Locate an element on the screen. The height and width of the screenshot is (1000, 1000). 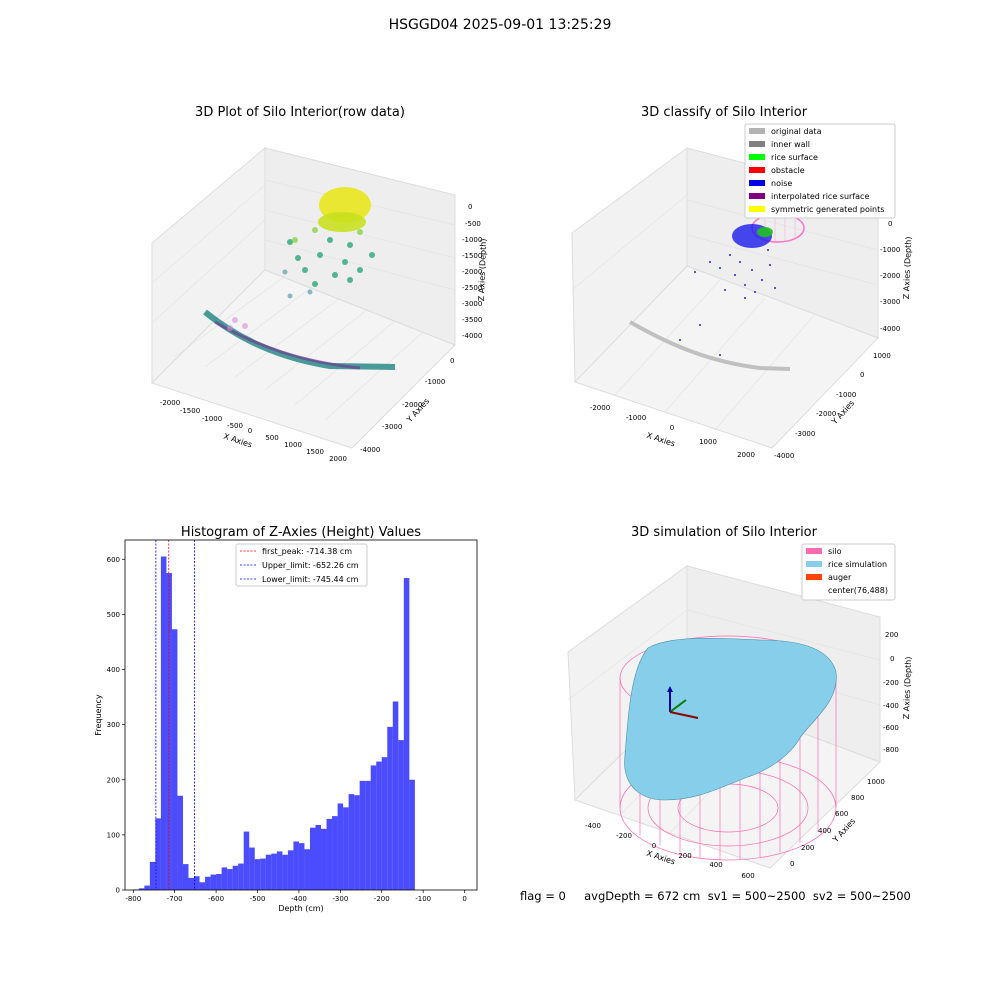
simulation-y-tick: 800 is located at coordinates (857, 798).